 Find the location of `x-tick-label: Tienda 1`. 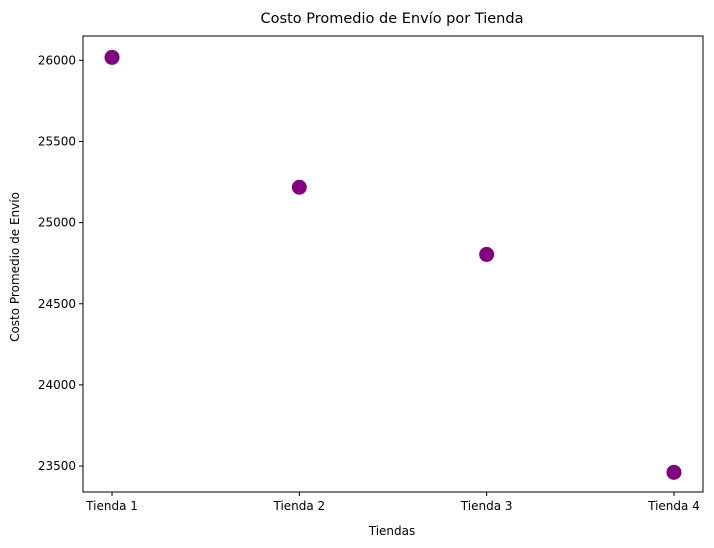

x-tick-label: Tienda 1 is located at coordinates (111, 506).